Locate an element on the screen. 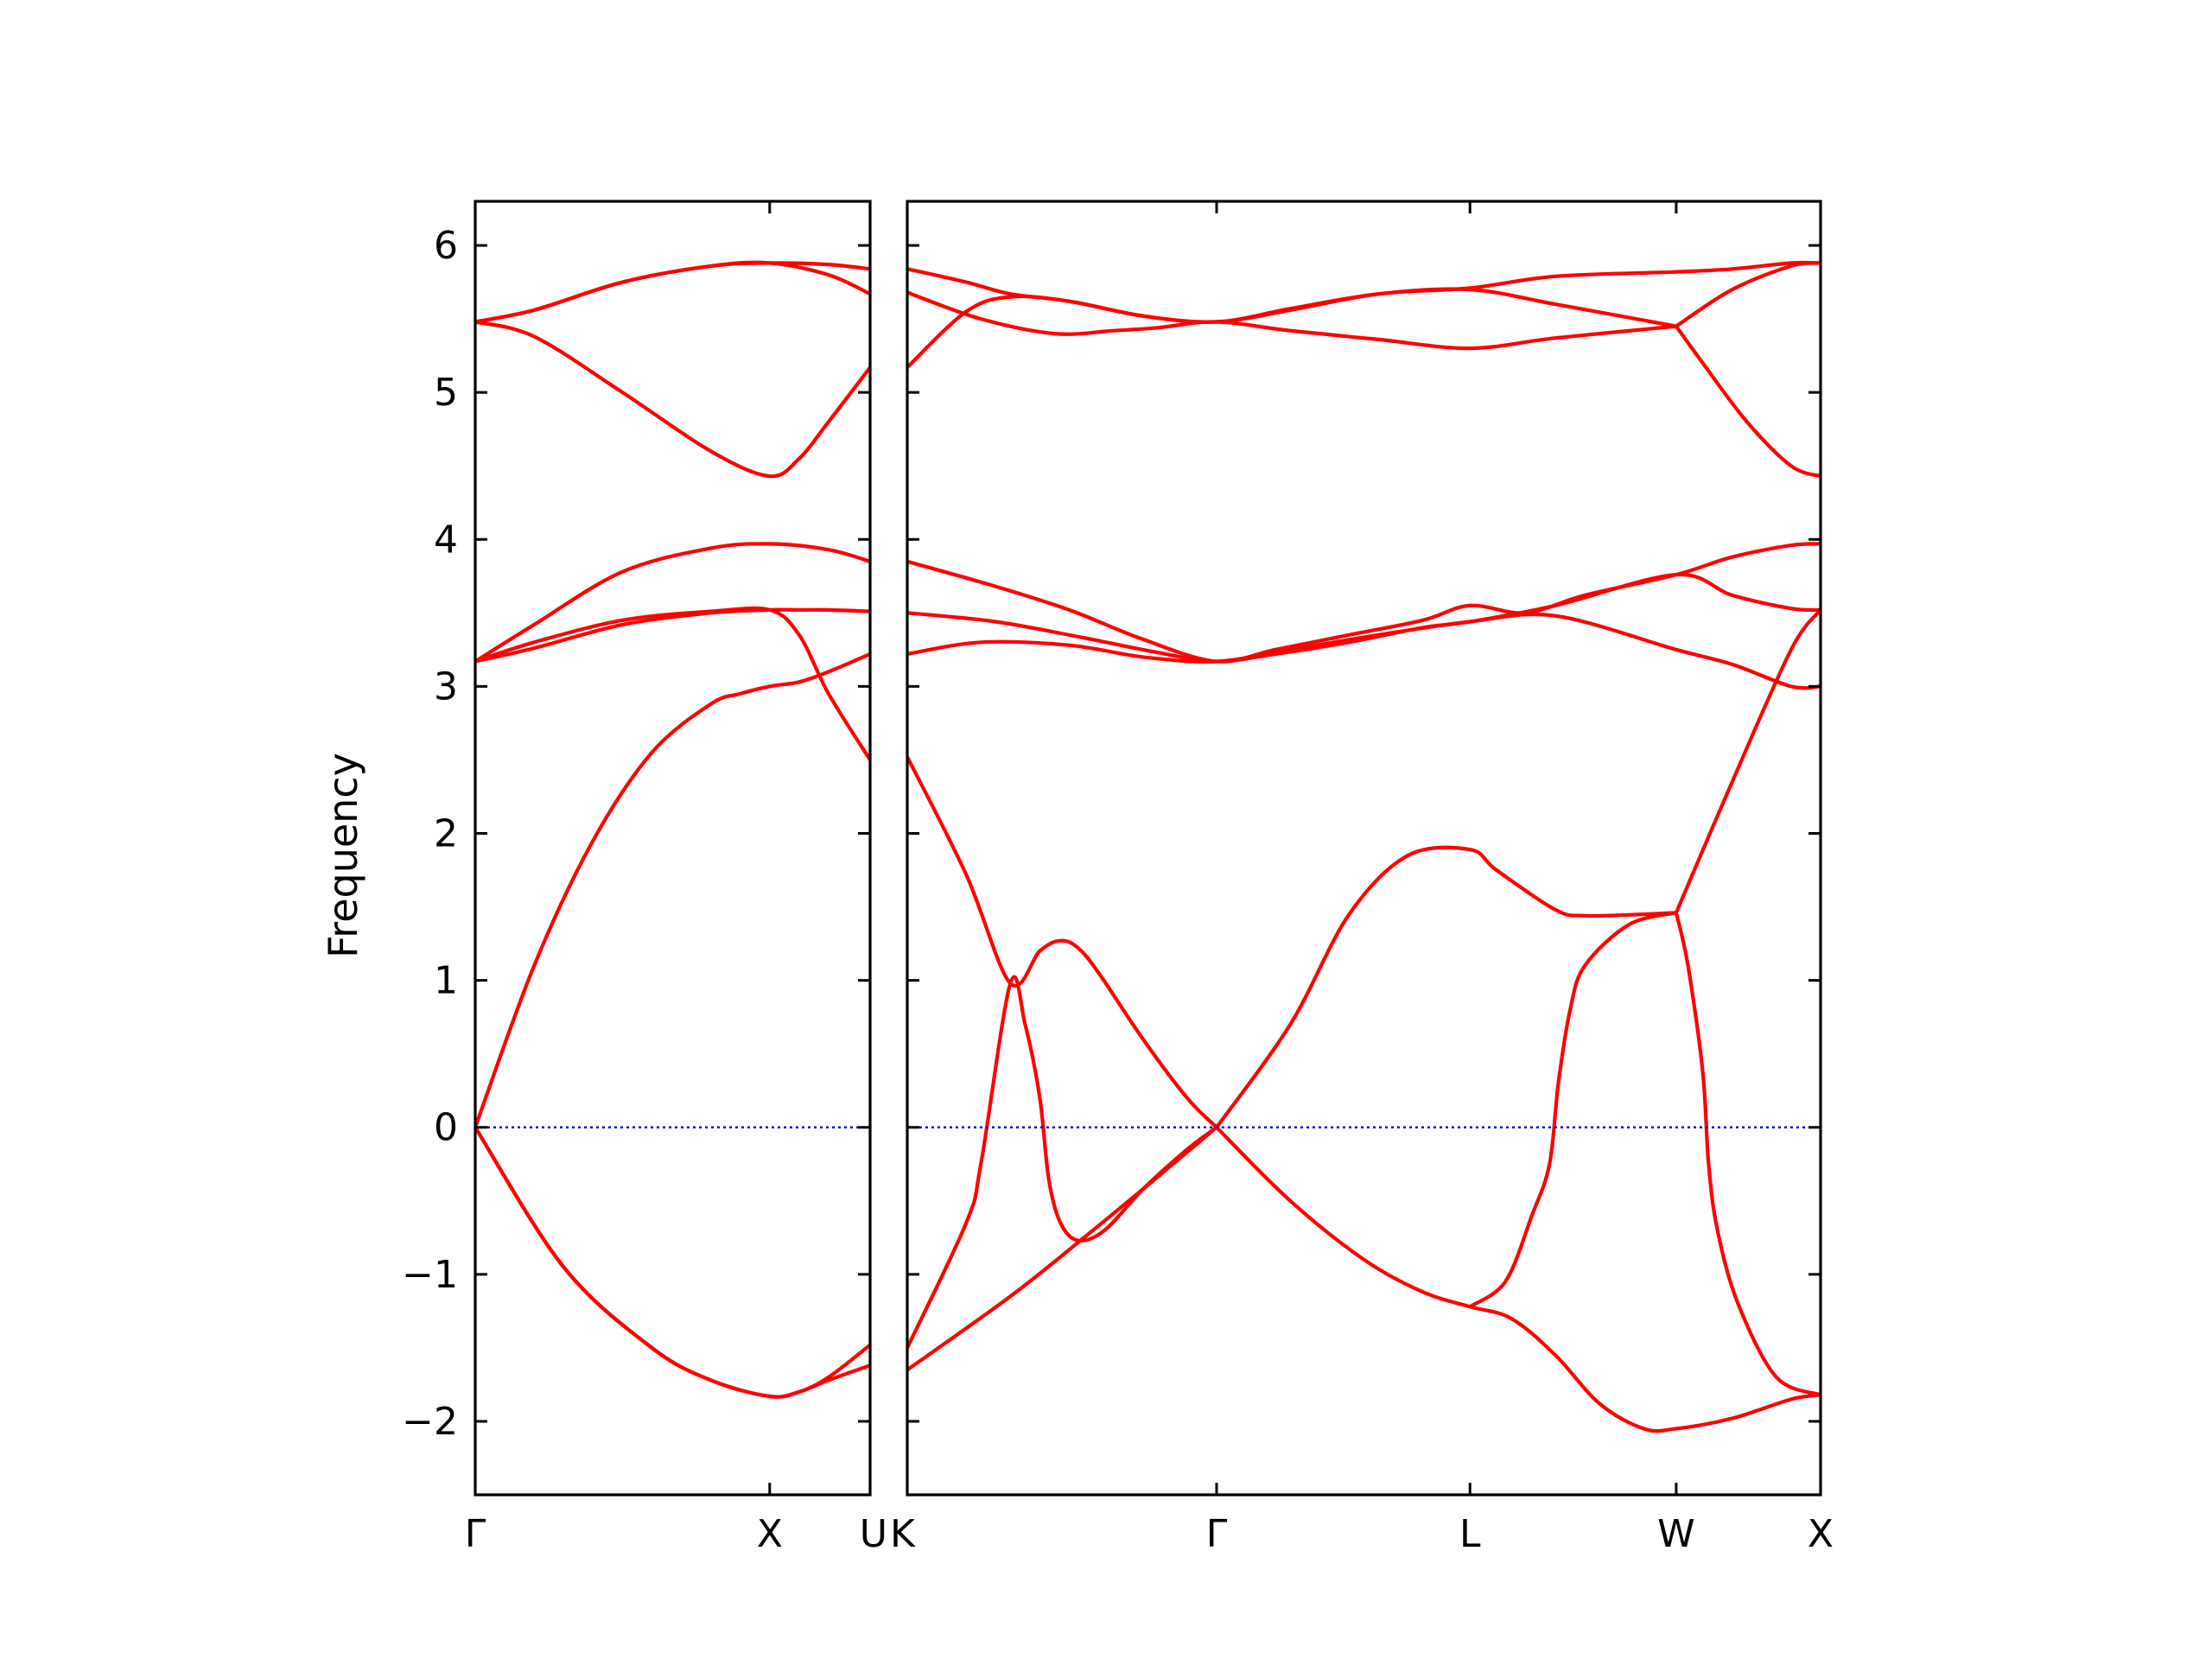 The width and height of the screenshot is (2212, 1659). x-tick-label: L is located at coordinates (1470, 1534).